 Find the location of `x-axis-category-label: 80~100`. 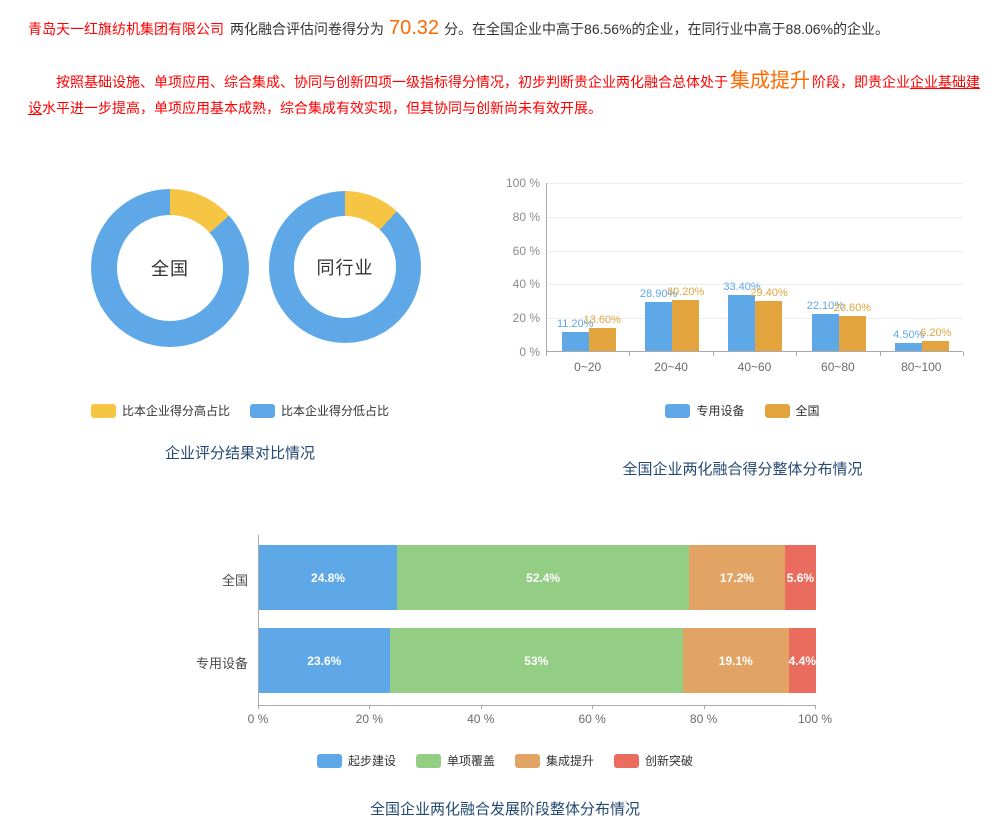

x-axis-category-label: 80~100 is located at coordinates (921, 367).